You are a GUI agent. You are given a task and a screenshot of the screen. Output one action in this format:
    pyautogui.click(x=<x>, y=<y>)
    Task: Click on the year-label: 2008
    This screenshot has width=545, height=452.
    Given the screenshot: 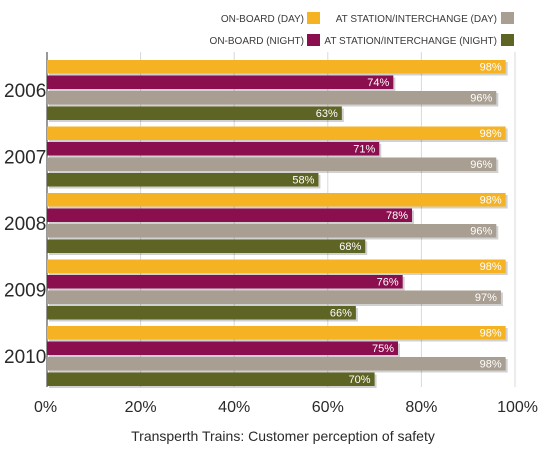 What is the action you would take?
    pyautogui.click(x=25, y=224)
    